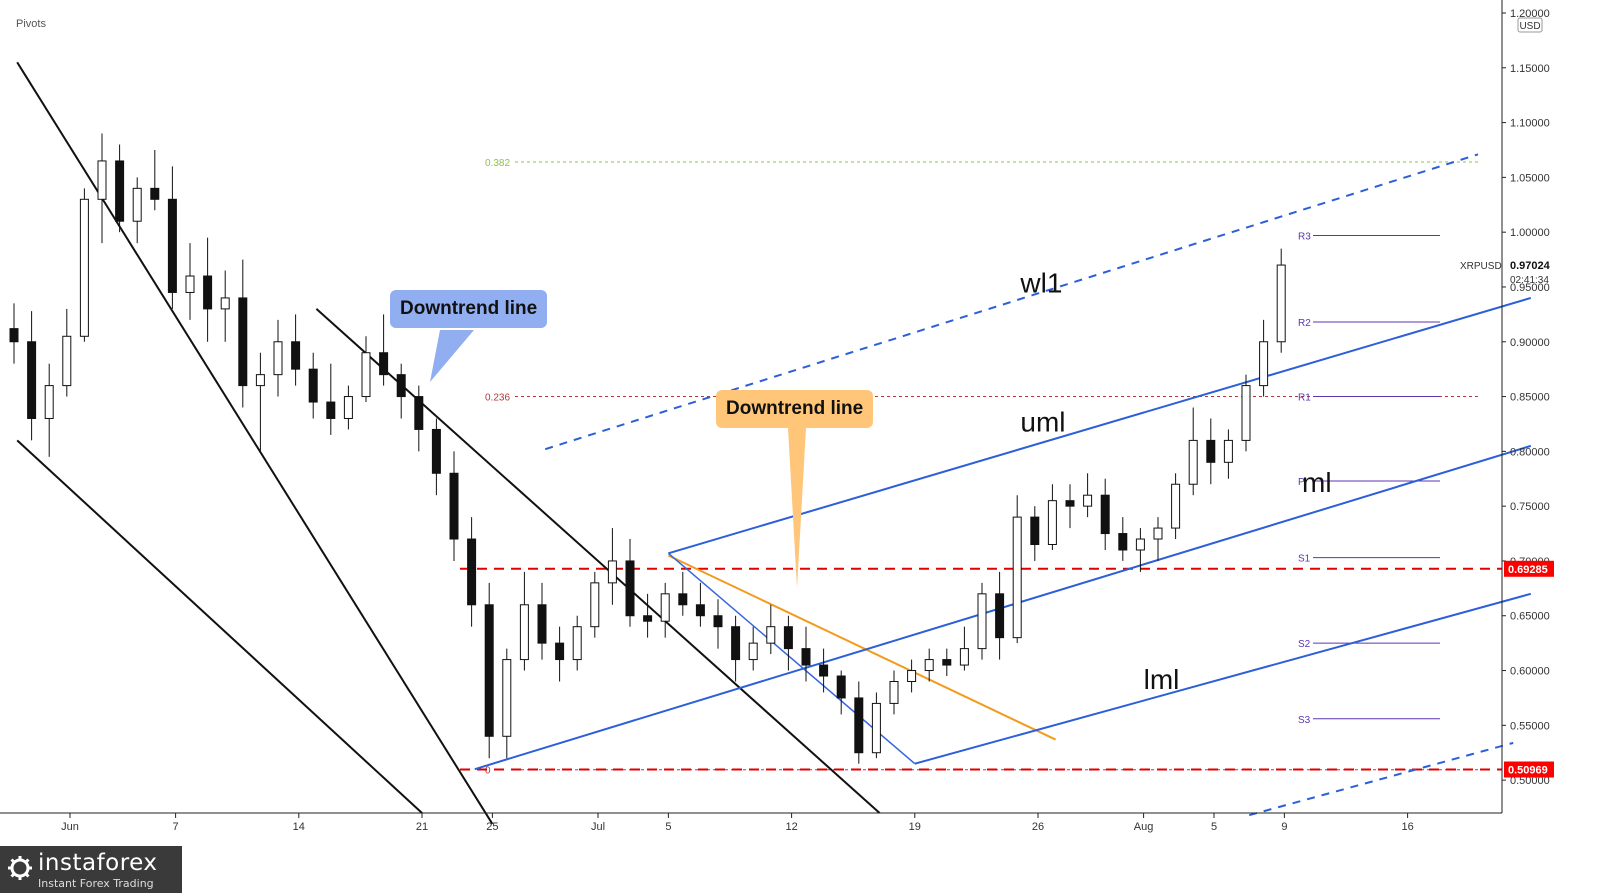  What do you see at coordinates (1223, 678) in the screenshot?
I see `lml-line` at bounding box center [1223, 678].